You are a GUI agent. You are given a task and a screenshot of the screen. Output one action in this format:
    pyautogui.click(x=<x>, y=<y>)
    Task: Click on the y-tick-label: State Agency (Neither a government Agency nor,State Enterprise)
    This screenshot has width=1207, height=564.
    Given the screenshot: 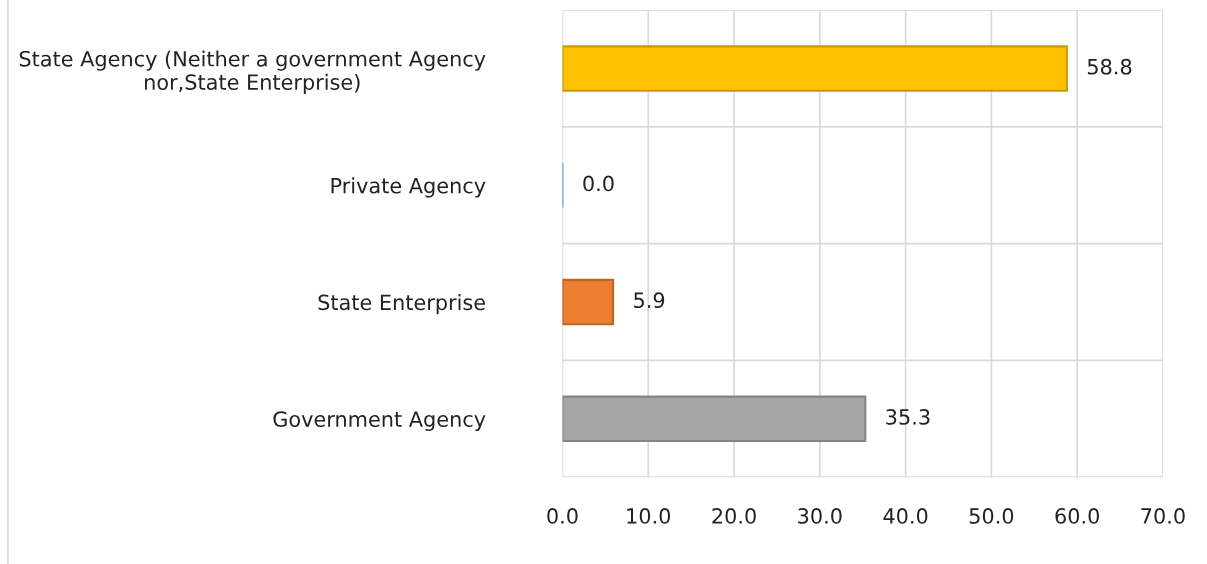 What is the action you would take?
    pyautogui.click(x=252, y=72)
    